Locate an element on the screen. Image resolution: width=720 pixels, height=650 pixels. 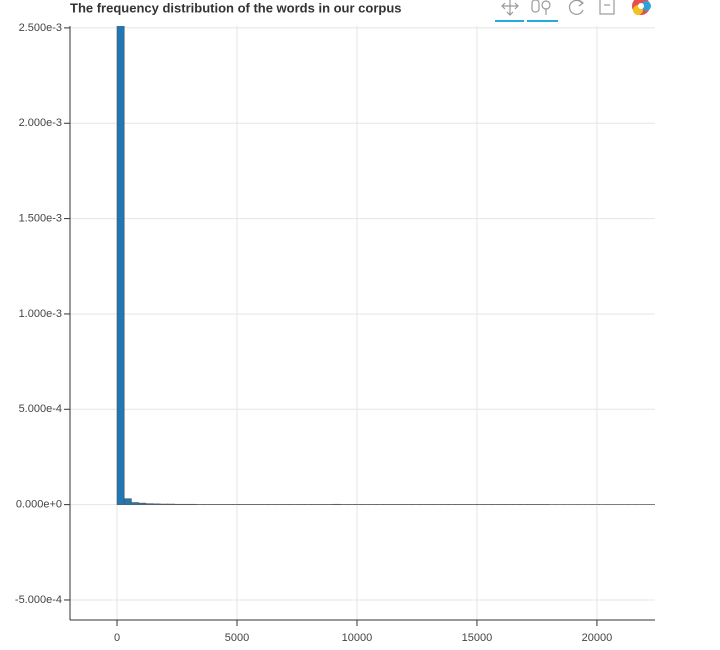
y-tick-label: 1.500e-3 is located at coordinates (40, 219).